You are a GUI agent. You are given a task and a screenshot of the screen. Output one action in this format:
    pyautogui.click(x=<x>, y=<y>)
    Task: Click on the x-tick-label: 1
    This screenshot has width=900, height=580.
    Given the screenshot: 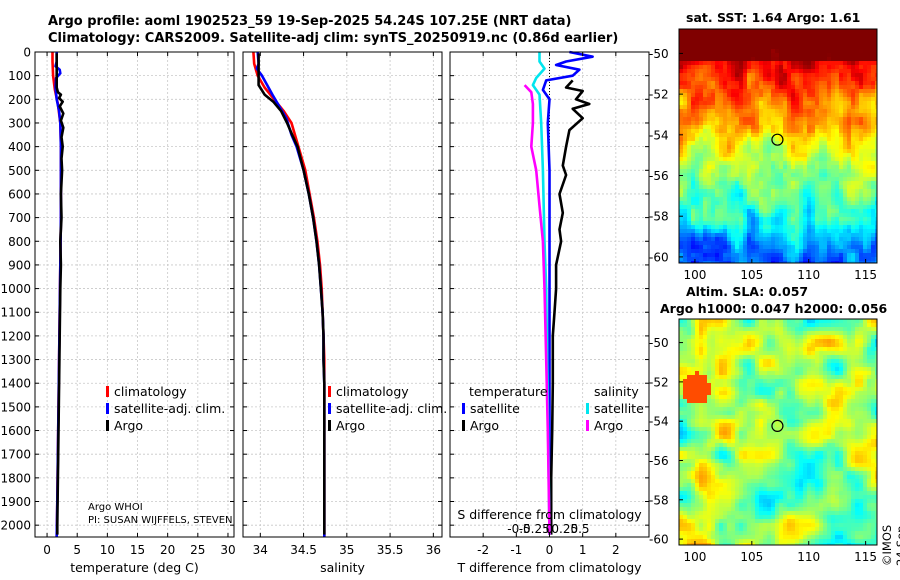 What is the action you would take?
    pyautogui.click(x=583, y=550)
    